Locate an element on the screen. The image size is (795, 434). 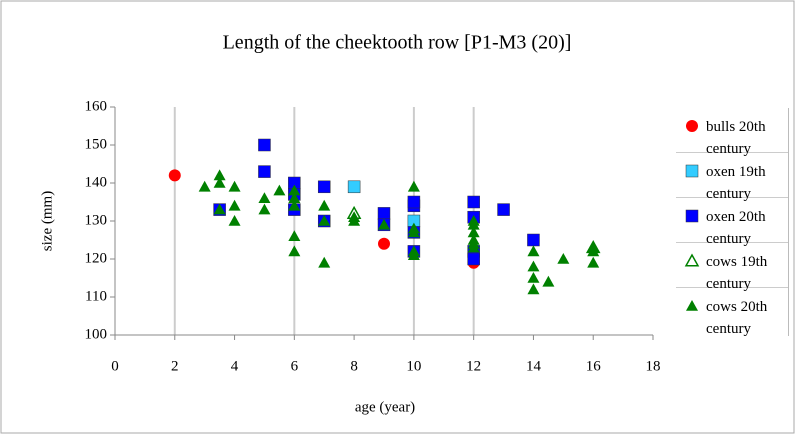
y-tick-label: 160 is located at coordinates (96, 106).